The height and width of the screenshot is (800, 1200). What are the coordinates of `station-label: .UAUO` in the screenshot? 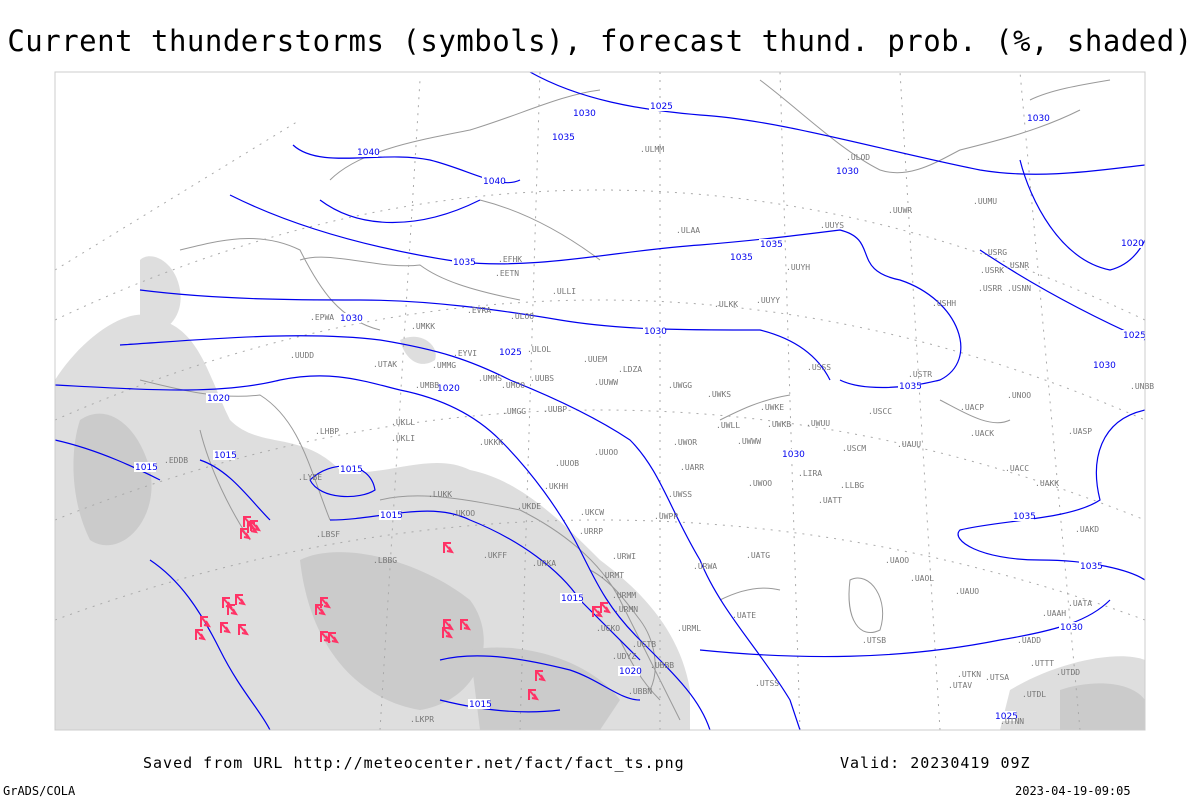 It's located at (967, 591).